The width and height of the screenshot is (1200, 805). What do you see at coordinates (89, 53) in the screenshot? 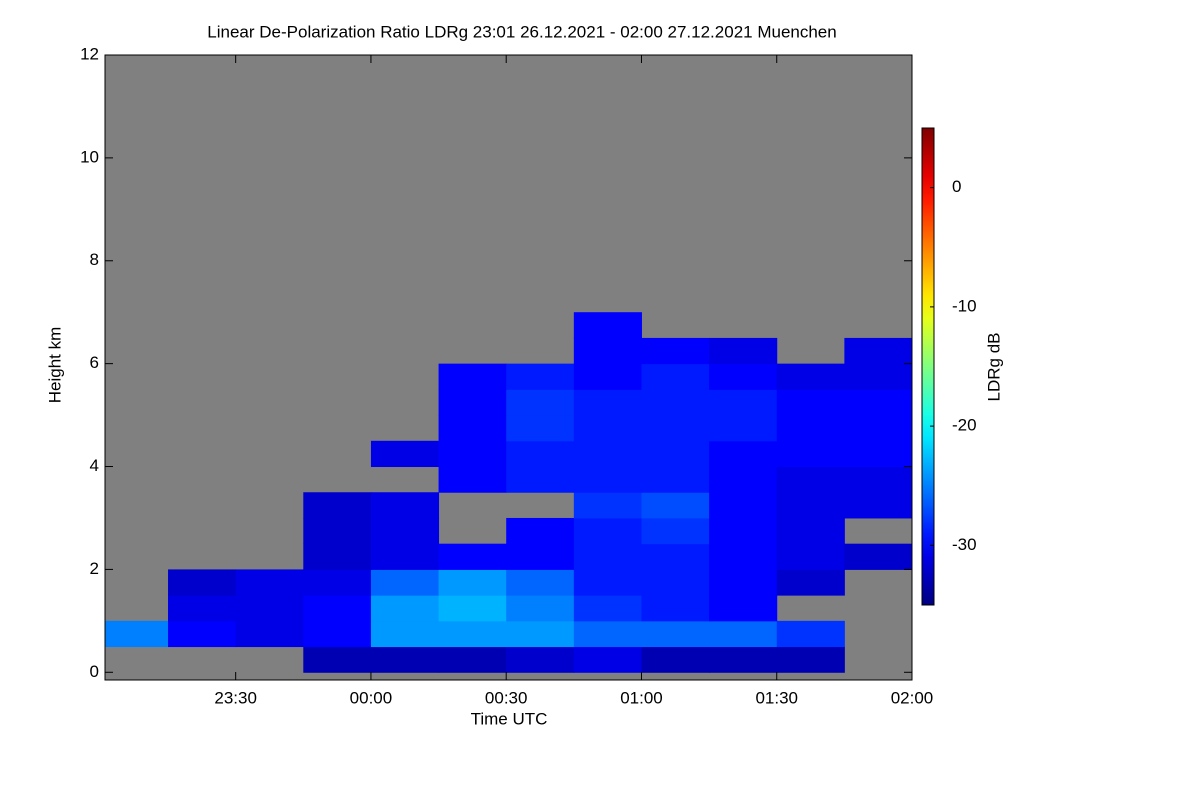
I see `y-tick-label: 12` at bounding box center [89, 53].